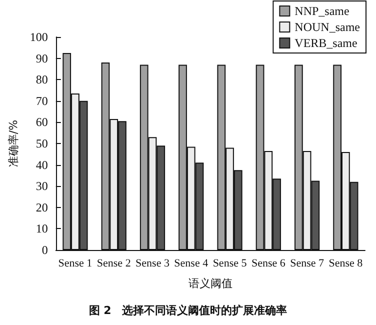 Image resolution: width=376 pixels, height=325 pixels. What do you see at coordinates (346, 264) in the screenshot?
I see `x-tick-label: Sense 8` at bounding box center [346, 264].